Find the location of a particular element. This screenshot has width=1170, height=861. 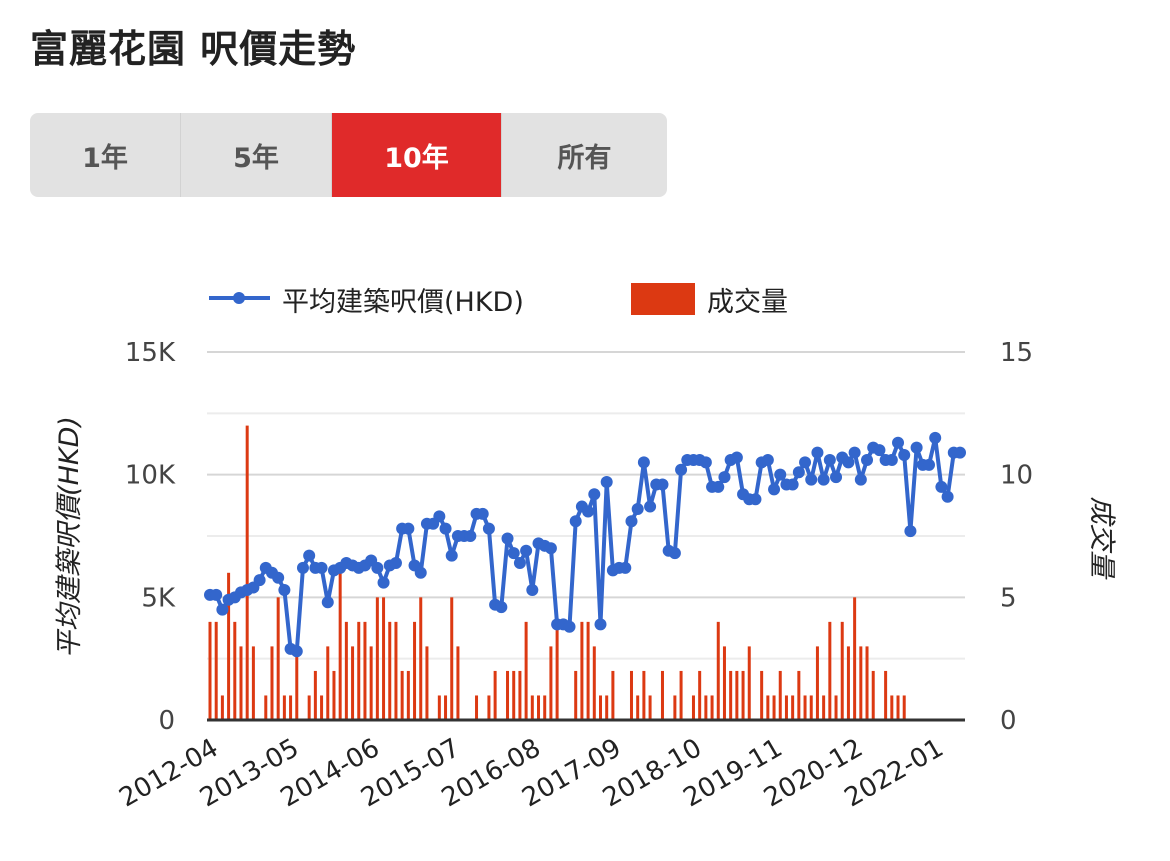

y-right-tick-label: 15 is located at coordinates (1016, 353).